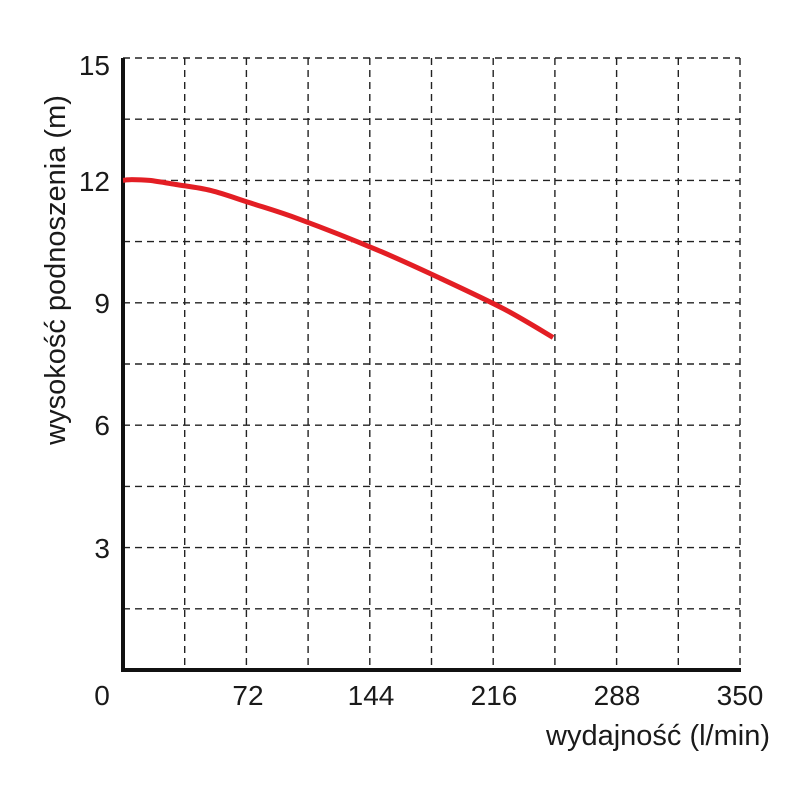 Image resolution: width=800 pixels, height=800 pixels. What do you see at coordinates (94, 65) in the screenshot?
I see `y-tick-label: 15` at bounding box center [94, 65].